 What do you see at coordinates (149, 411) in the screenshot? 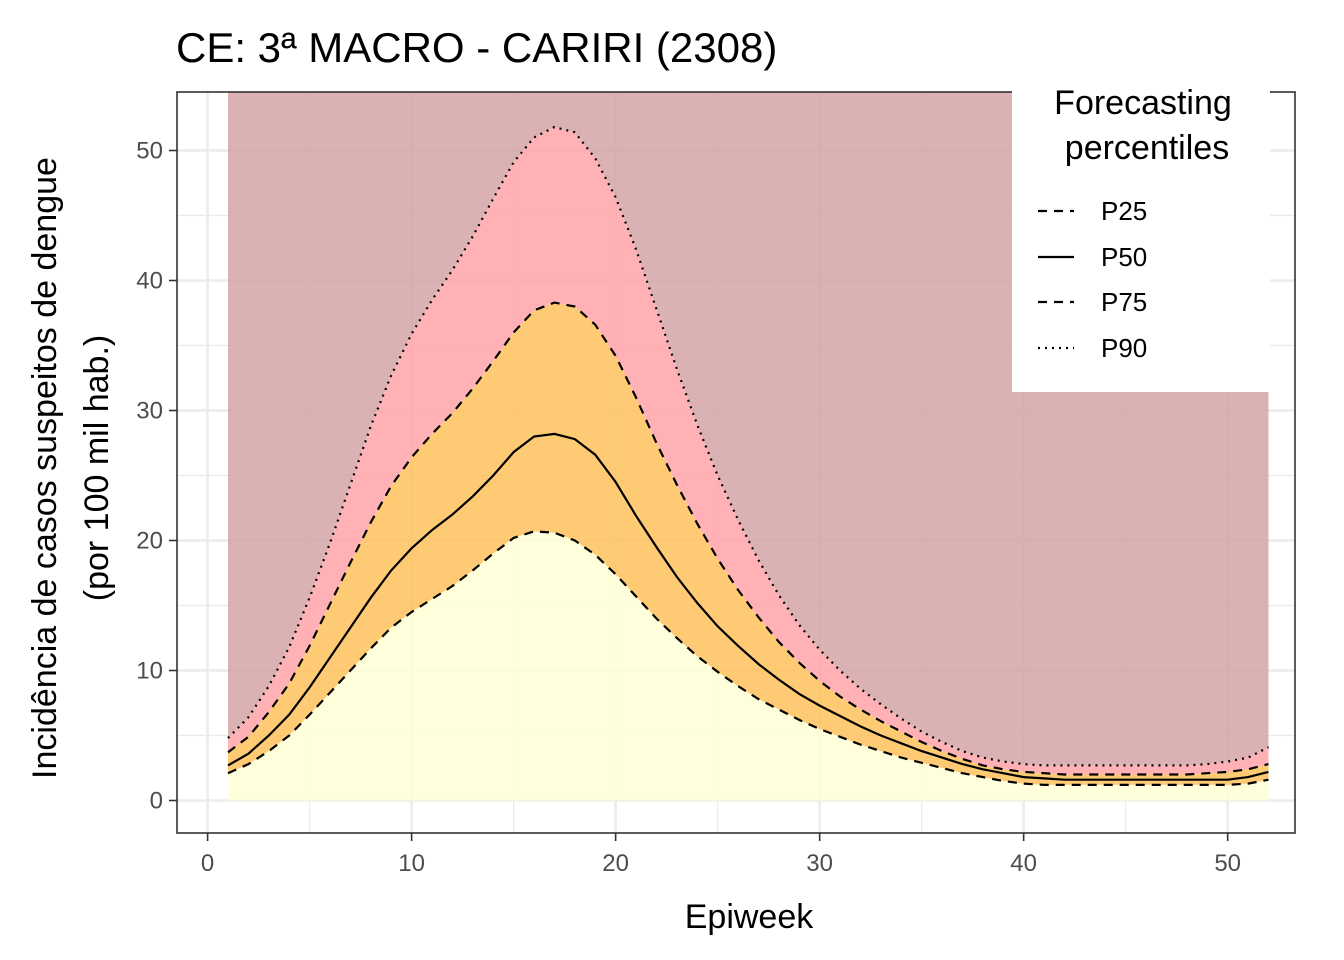
I see `y-tick-label: 30` at bounding box center [149, 411].